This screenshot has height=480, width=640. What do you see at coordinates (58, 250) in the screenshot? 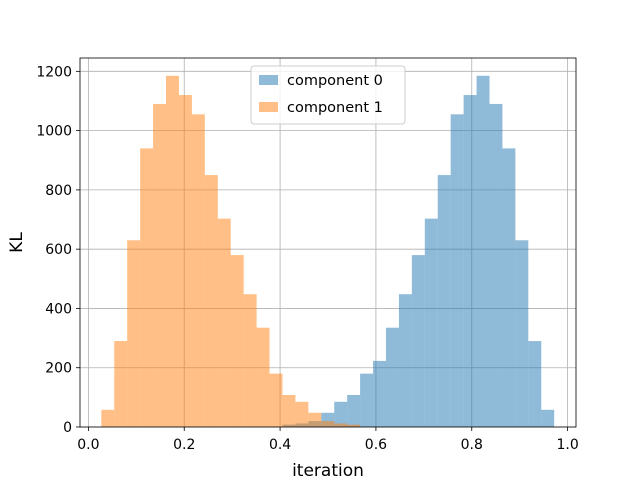
I see `y-tick-label: 600` at bounding box center [58, 250].